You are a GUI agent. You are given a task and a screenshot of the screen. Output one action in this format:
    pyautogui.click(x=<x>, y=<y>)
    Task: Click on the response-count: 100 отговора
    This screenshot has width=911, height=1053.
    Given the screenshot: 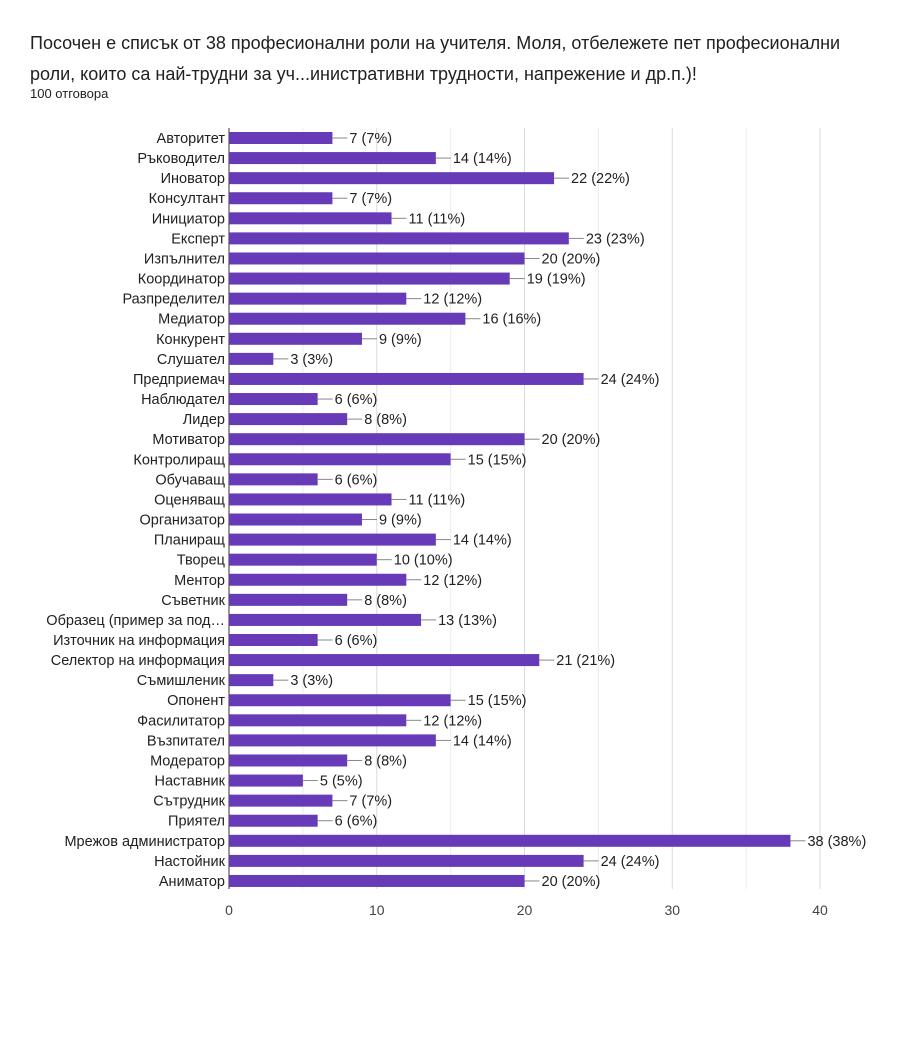 What is the action you would take?
    pyautogui.click(x=69, y=93)
    